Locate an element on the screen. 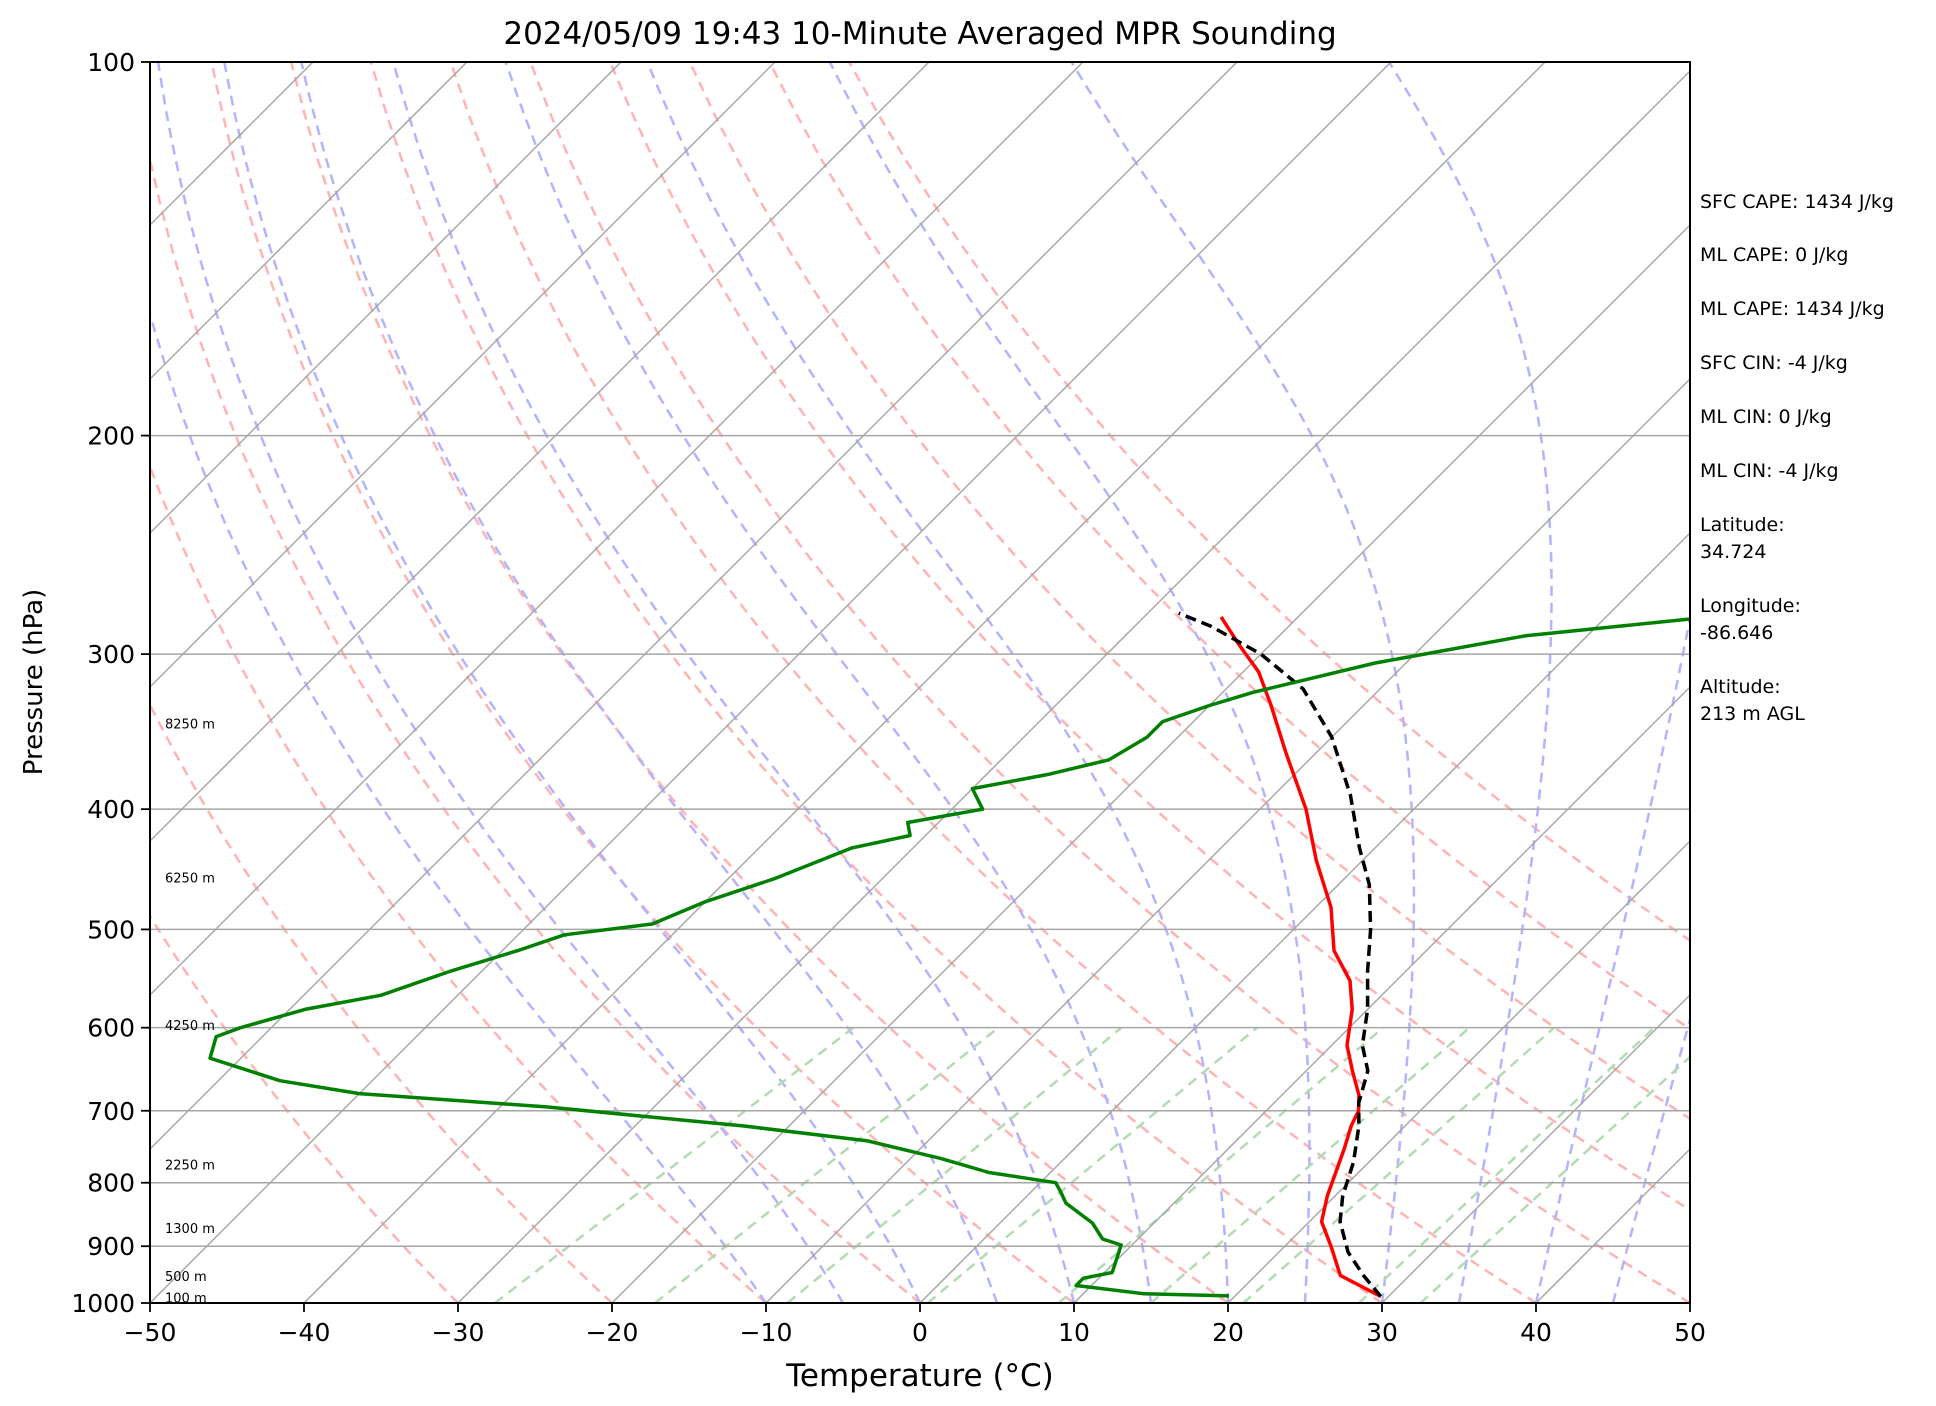  x-axis-label: Temperature (°C) is located at coordinates (919, 1376).